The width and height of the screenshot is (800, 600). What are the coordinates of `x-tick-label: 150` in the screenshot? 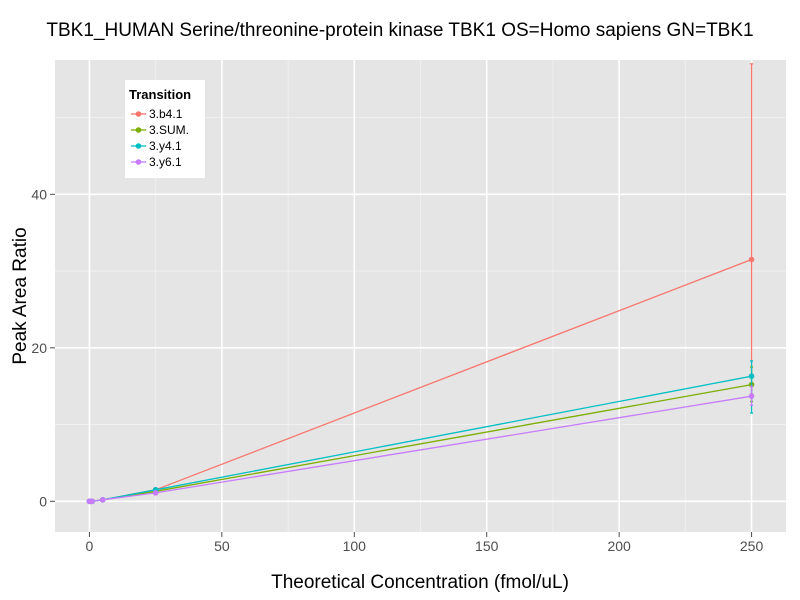 It's located at (487, 546).